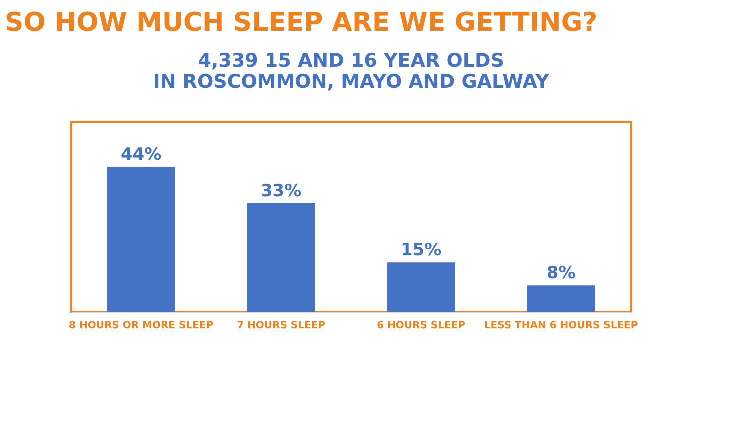  Describe the element at coordinates (561, 326) in the screenshot. I see `x-tick-label: LESS THAN 6 HOURS SLEEP` at that location.